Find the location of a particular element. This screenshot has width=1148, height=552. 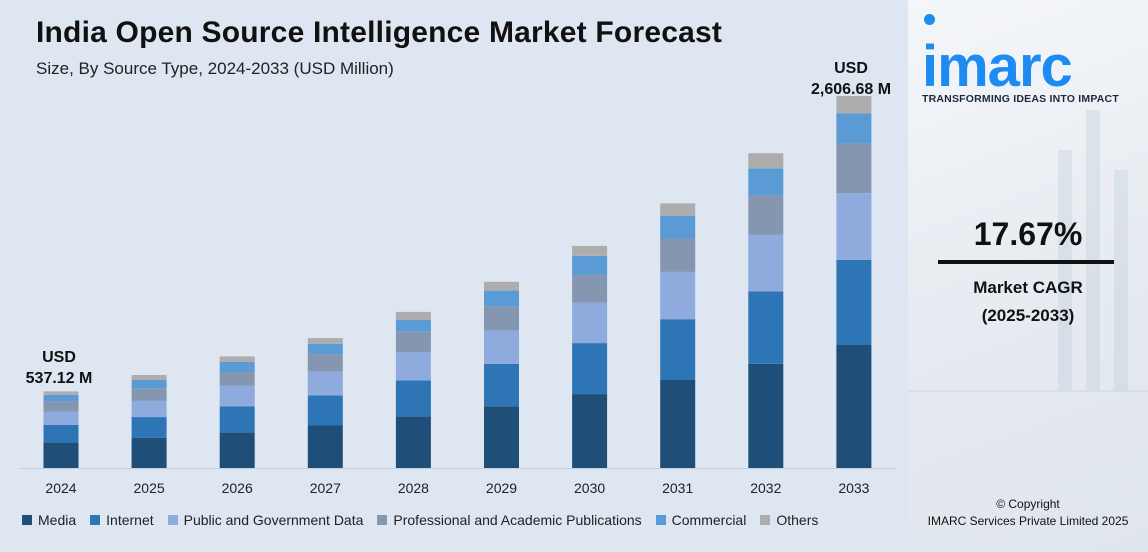

bar-segment-2032-media is located at coordinates (766, 415).